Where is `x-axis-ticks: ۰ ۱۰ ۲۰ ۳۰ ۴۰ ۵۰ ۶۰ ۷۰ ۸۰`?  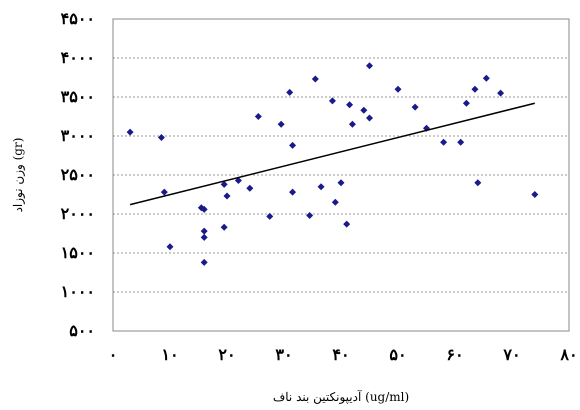
x-axis-ticks: ۰ ۱۰ ۲۰ ۳۰ ۴۰ ۵۰ ۶۰ ۷۰ ۸۰ is located at coordinates (343, 354).